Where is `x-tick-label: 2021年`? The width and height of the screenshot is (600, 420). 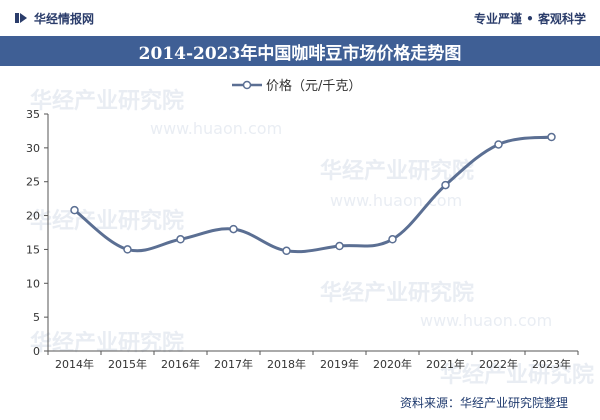
x-tick-label: 2021年 is located at coordinates (445, 364).